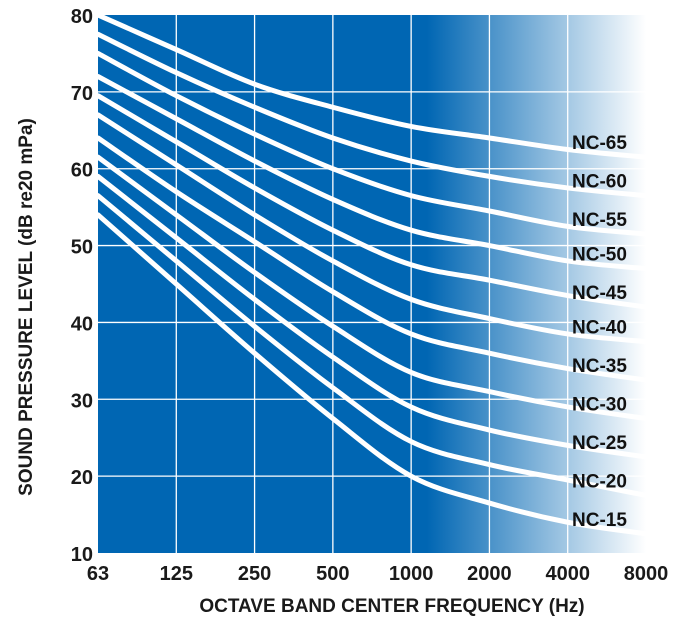  What do you see at coordinates (411, 574) in the screenshot?
I see `x-tick-label: 1000` at bounding box center [411, 574].